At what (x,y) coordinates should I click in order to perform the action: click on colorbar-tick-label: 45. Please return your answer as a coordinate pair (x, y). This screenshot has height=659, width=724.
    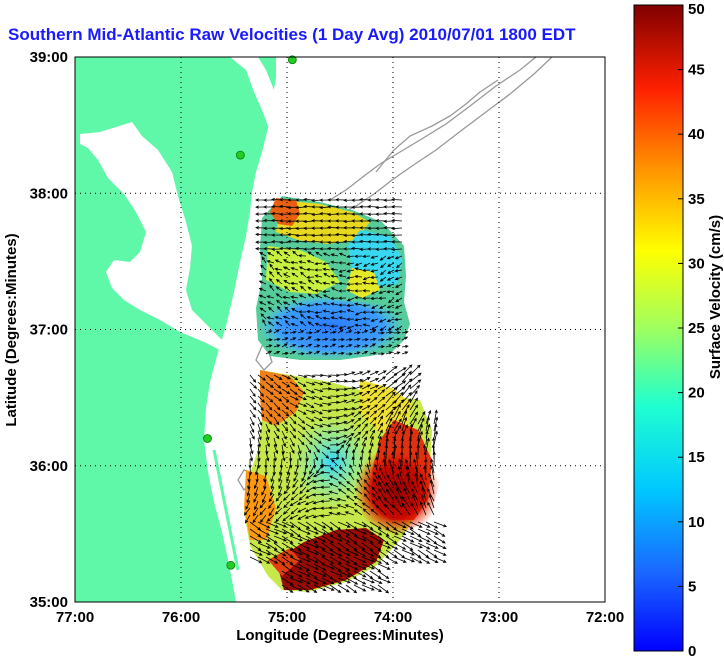
    Looking at the image, I should click on (696, 70).